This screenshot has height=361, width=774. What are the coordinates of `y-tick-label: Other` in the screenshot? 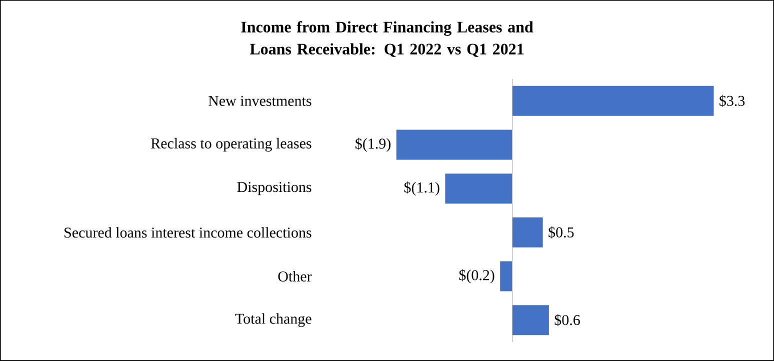 It's located at (295, 276).